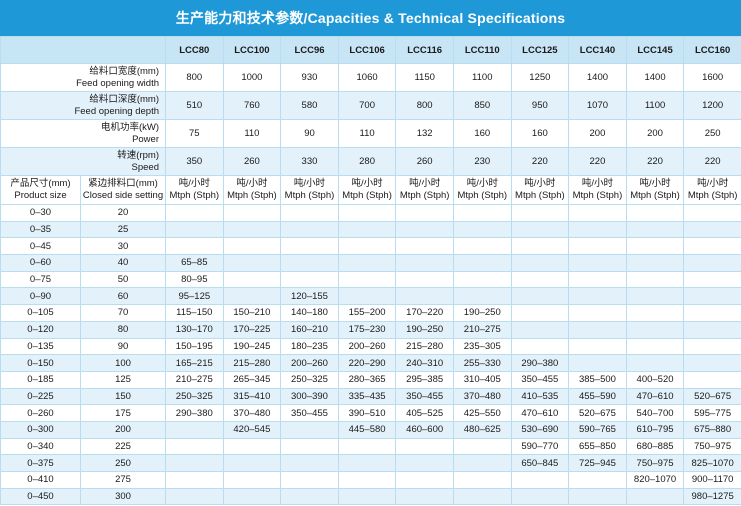  Describe the element at coordinates (482, 161) in the screenshot. I see `spec-value: 230` at that location.